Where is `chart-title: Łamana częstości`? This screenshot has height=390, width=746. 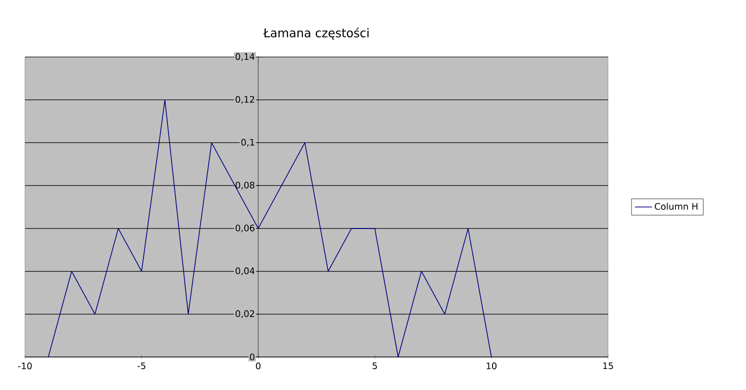 chart-title: Łamana częstości is located at coordinates (316, 34).